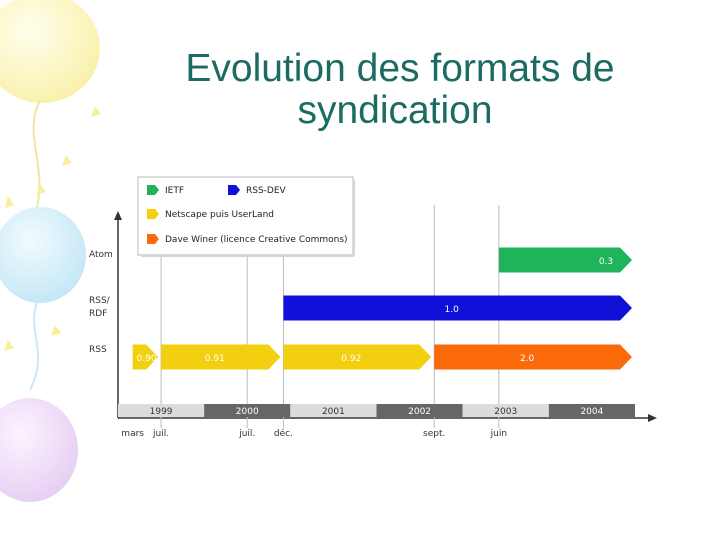 Image resolution: width=720 pixels, height=540 pixels. What do you see at coordinates (606, 262) in the screenshot?
I see `bar-version-label: 0.3` at bounding box center [606, 262].